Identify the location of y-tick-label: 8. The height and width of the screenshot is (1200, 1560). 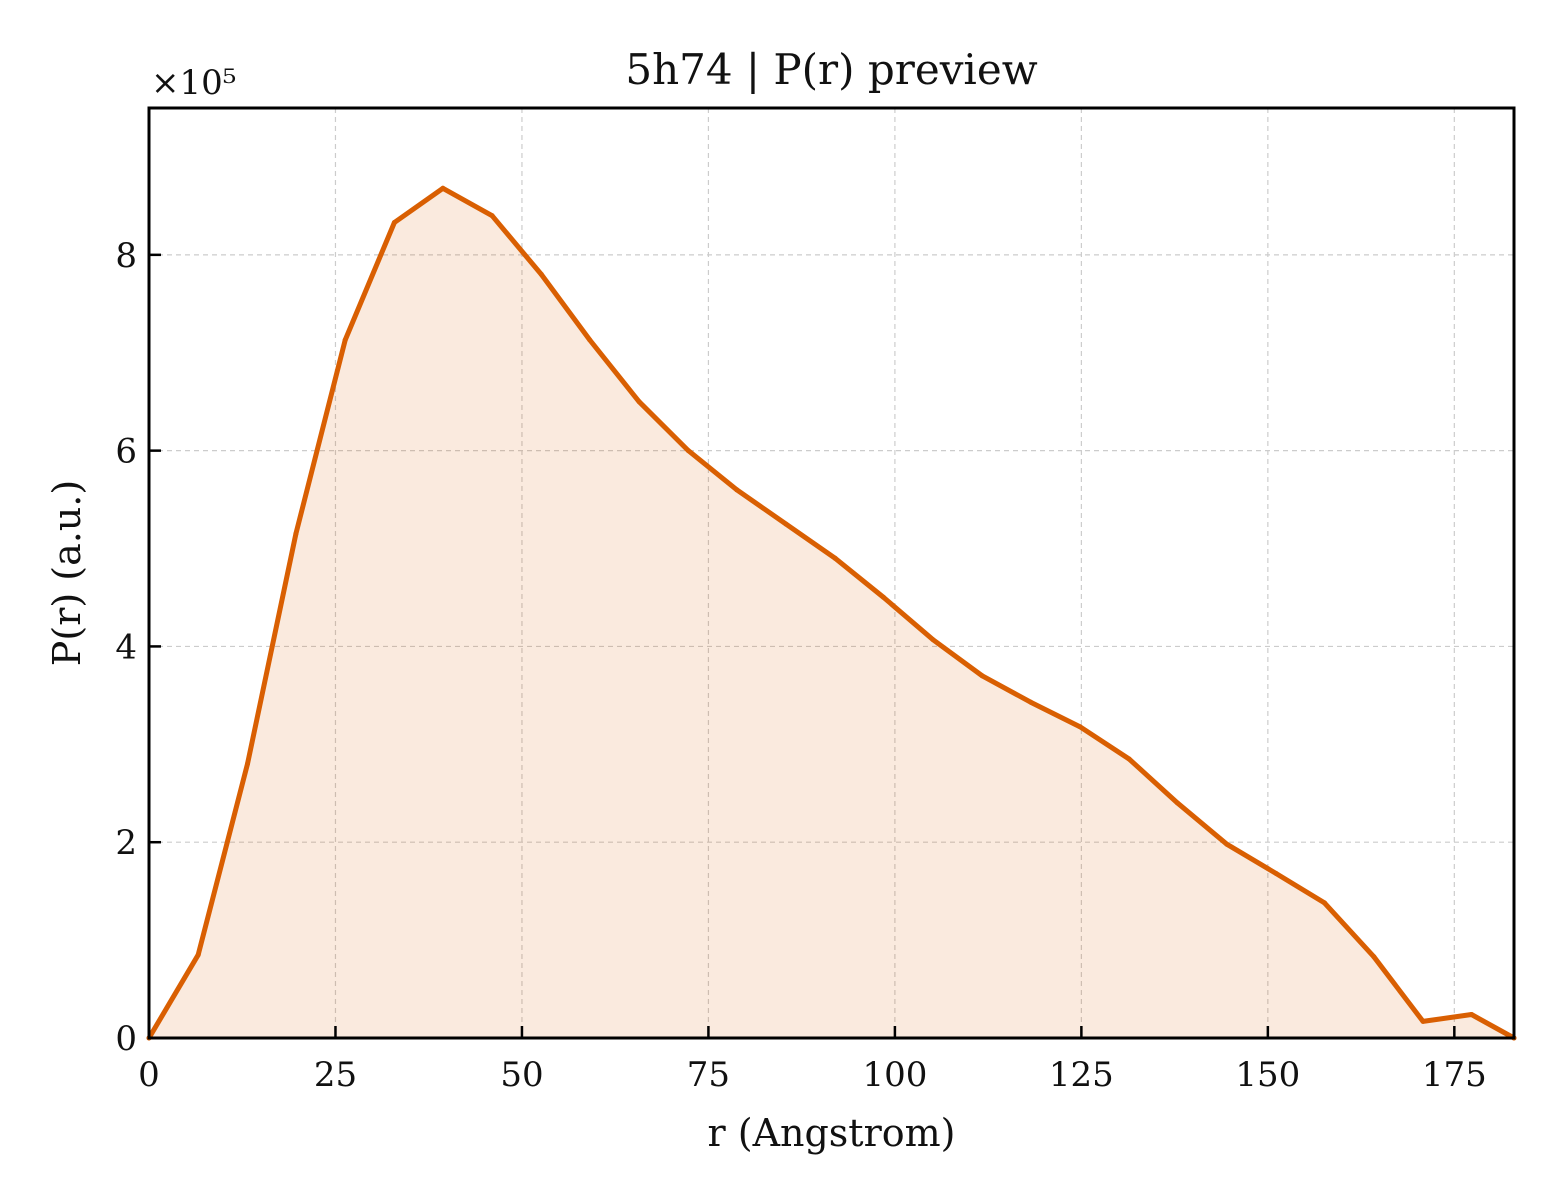
(126, 256).